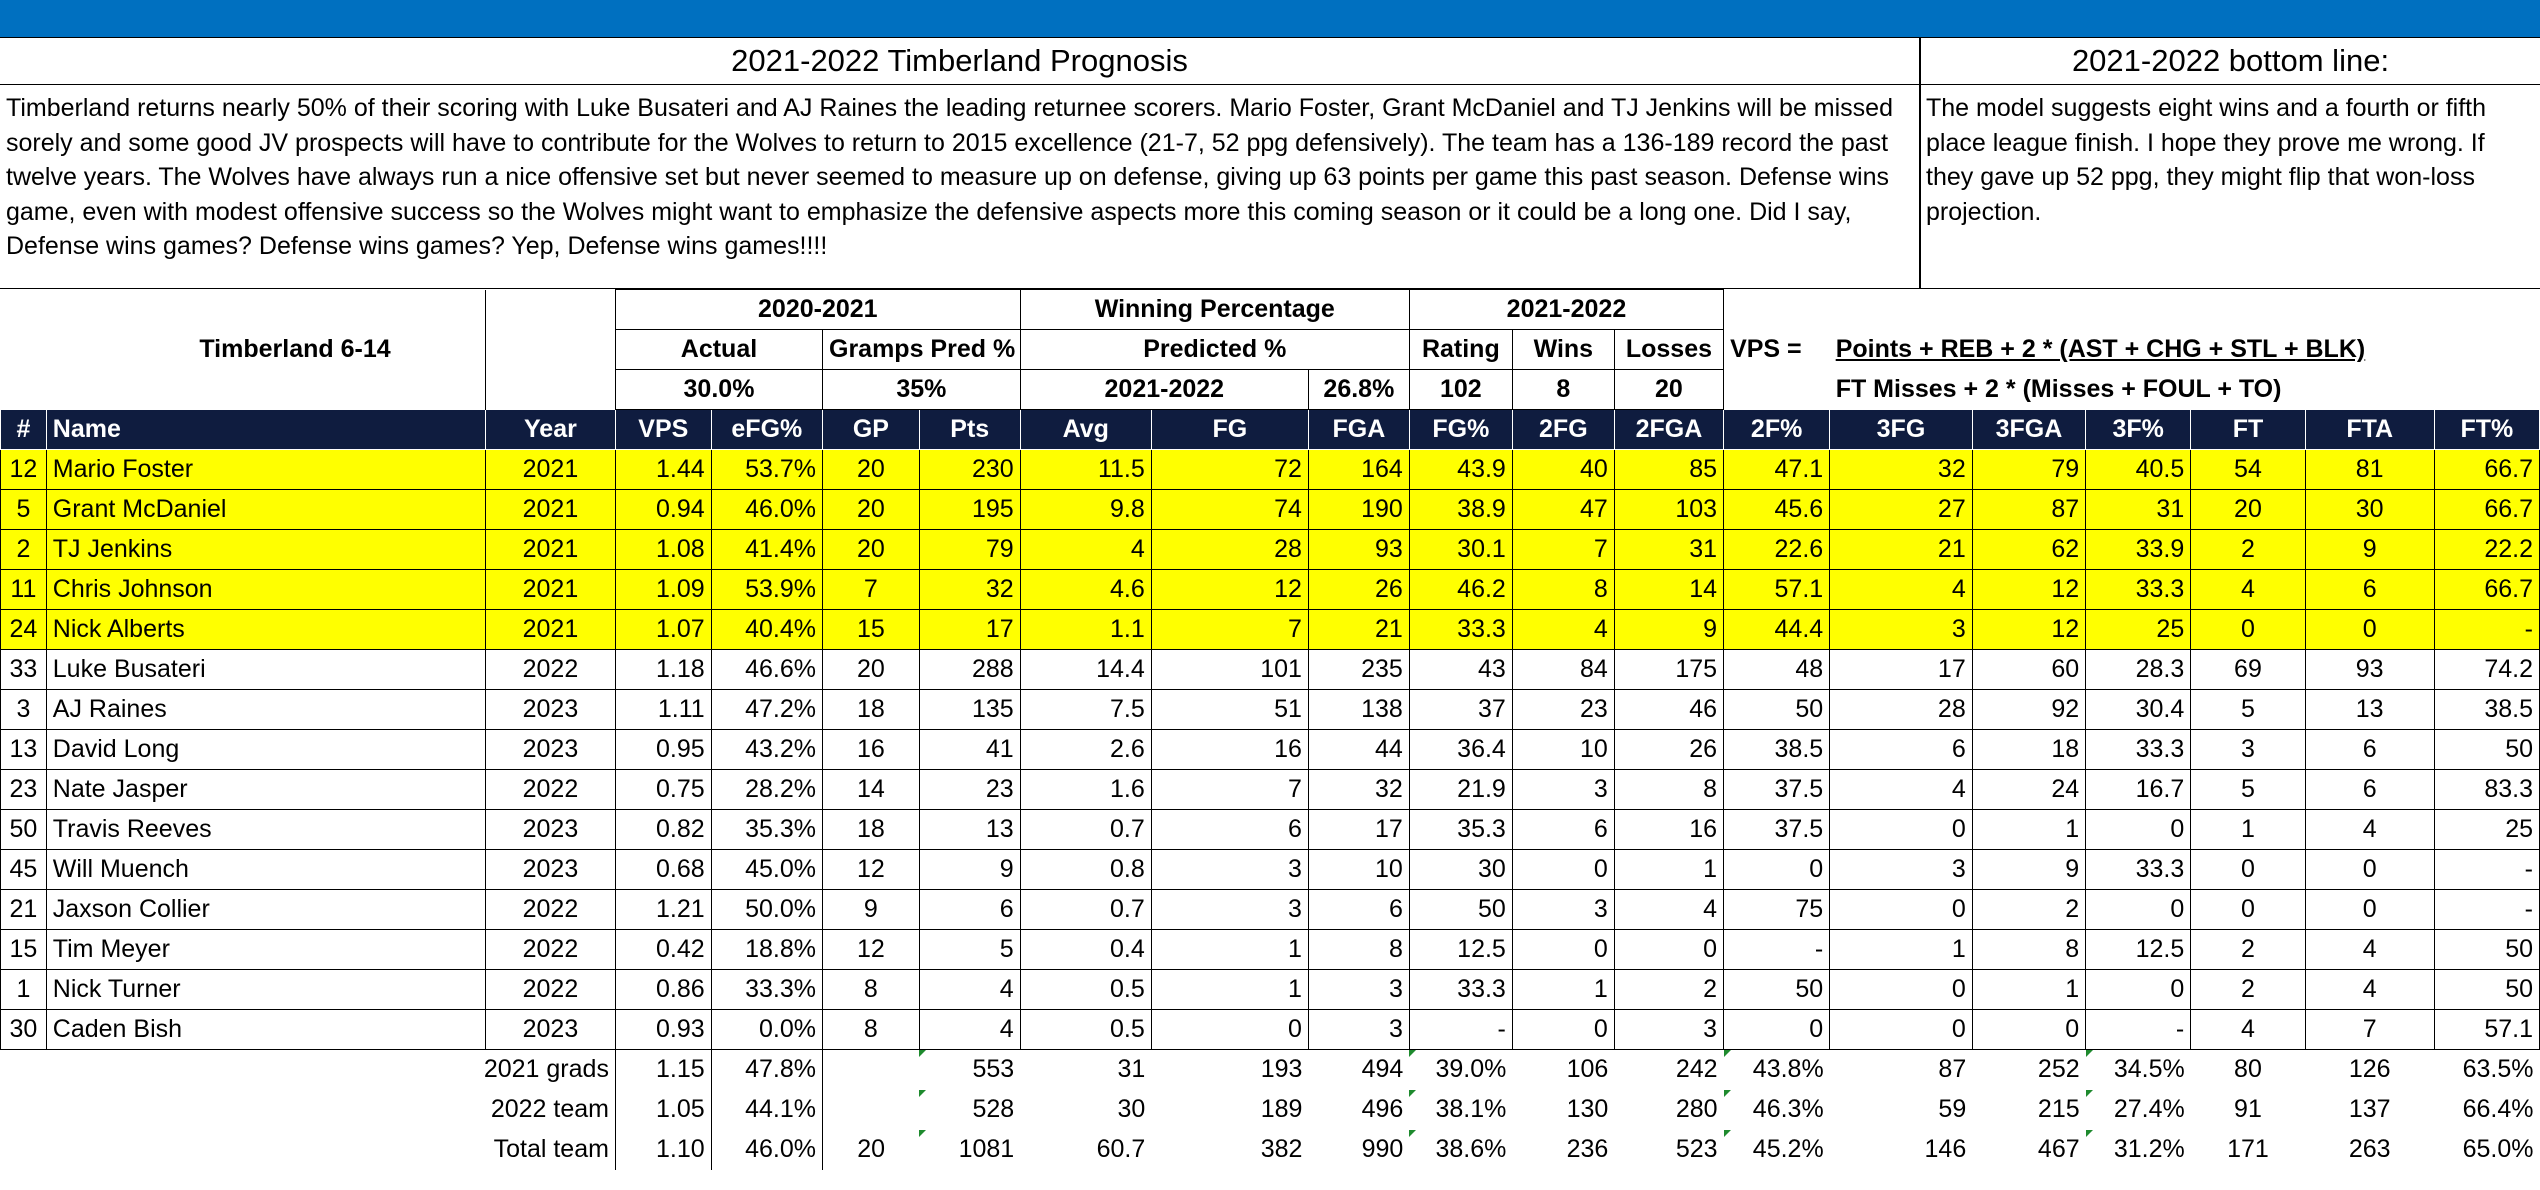 Image resolution: width=2540 pixels, height=1190 pixels. I want to click on cell-3fg: 3, so click(1901, 869).